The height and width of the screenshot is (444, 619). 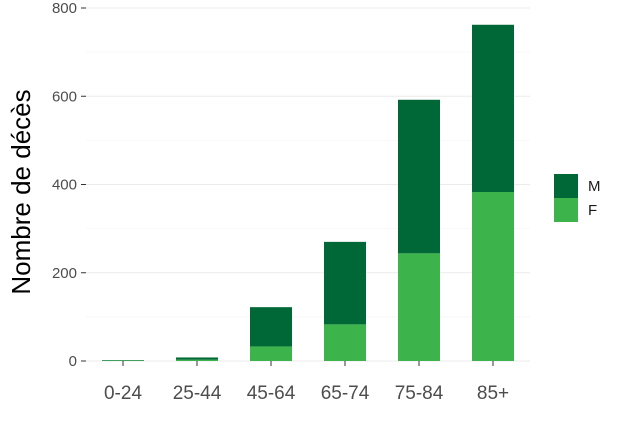 I want to click on x-tick-label: 45-64, so click(x=271, y=393).